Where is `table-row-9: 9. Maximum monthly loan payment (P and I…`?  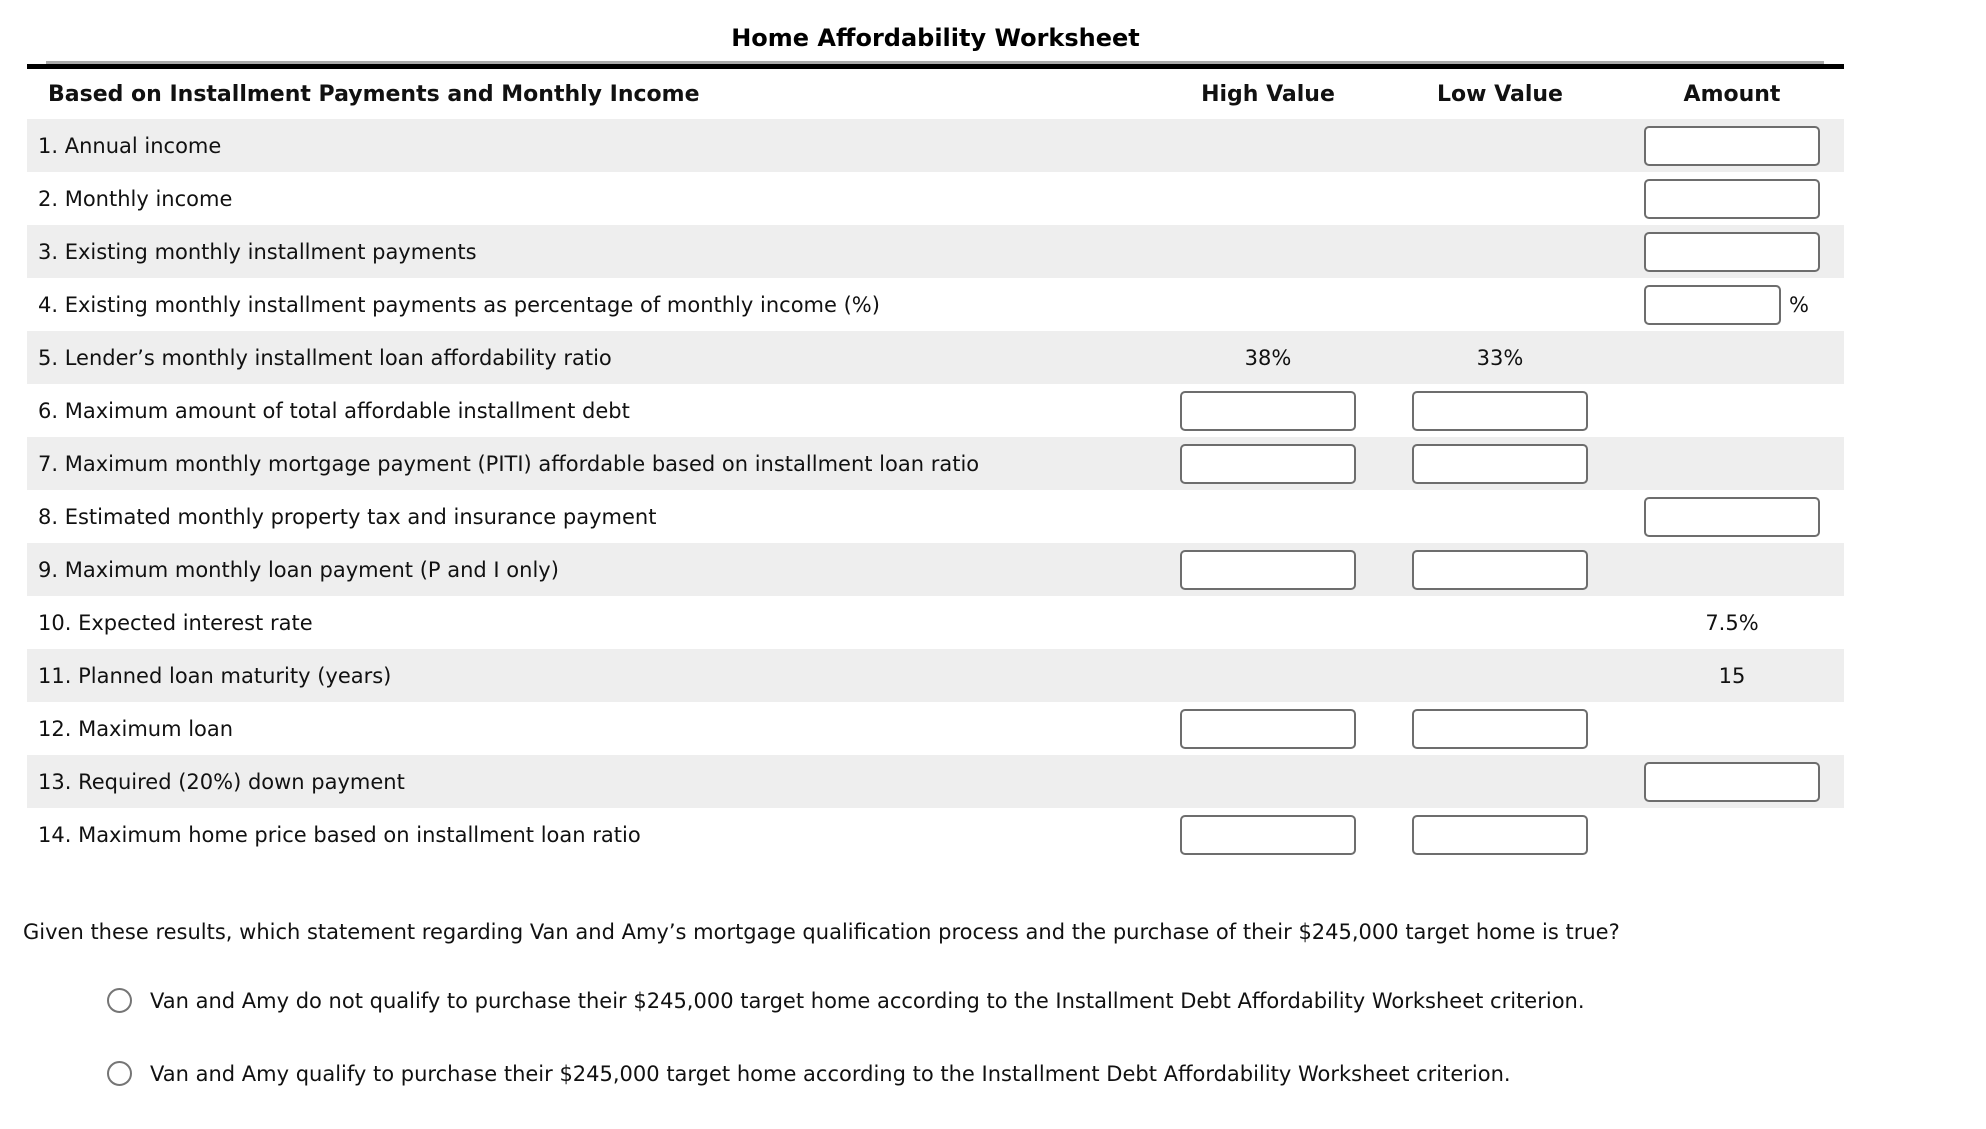
table-row-9: 9. Maximum monthly loan payment (P and I… is located at coordinates (935, 569).